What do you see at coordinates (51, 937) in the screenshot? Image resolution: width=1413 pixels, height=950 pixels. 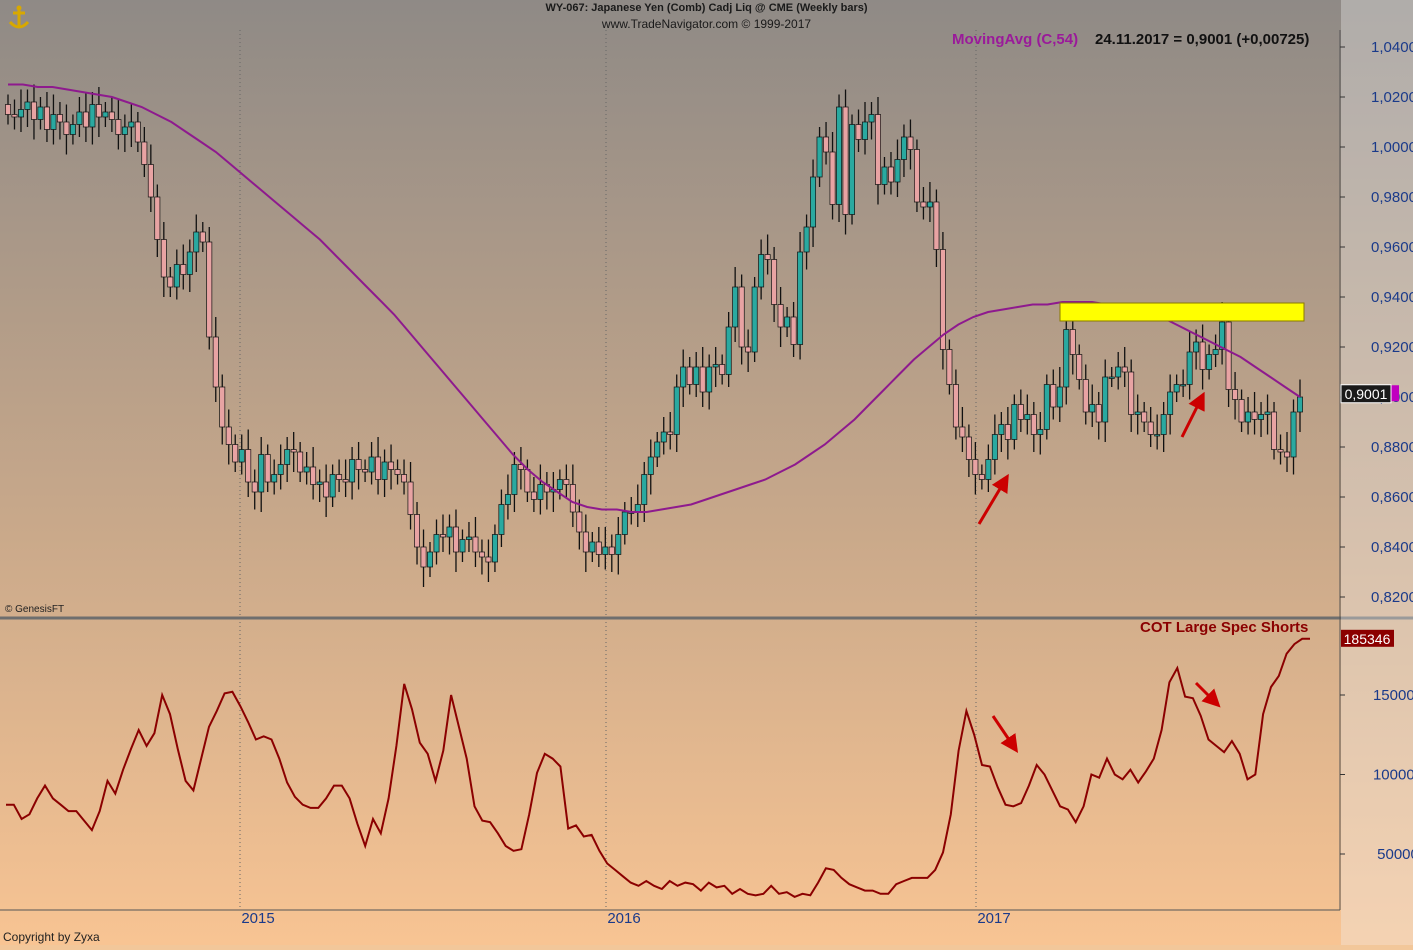 I see `copyright-text: Copyright by Zyxa` at bounding box center [51, 937].